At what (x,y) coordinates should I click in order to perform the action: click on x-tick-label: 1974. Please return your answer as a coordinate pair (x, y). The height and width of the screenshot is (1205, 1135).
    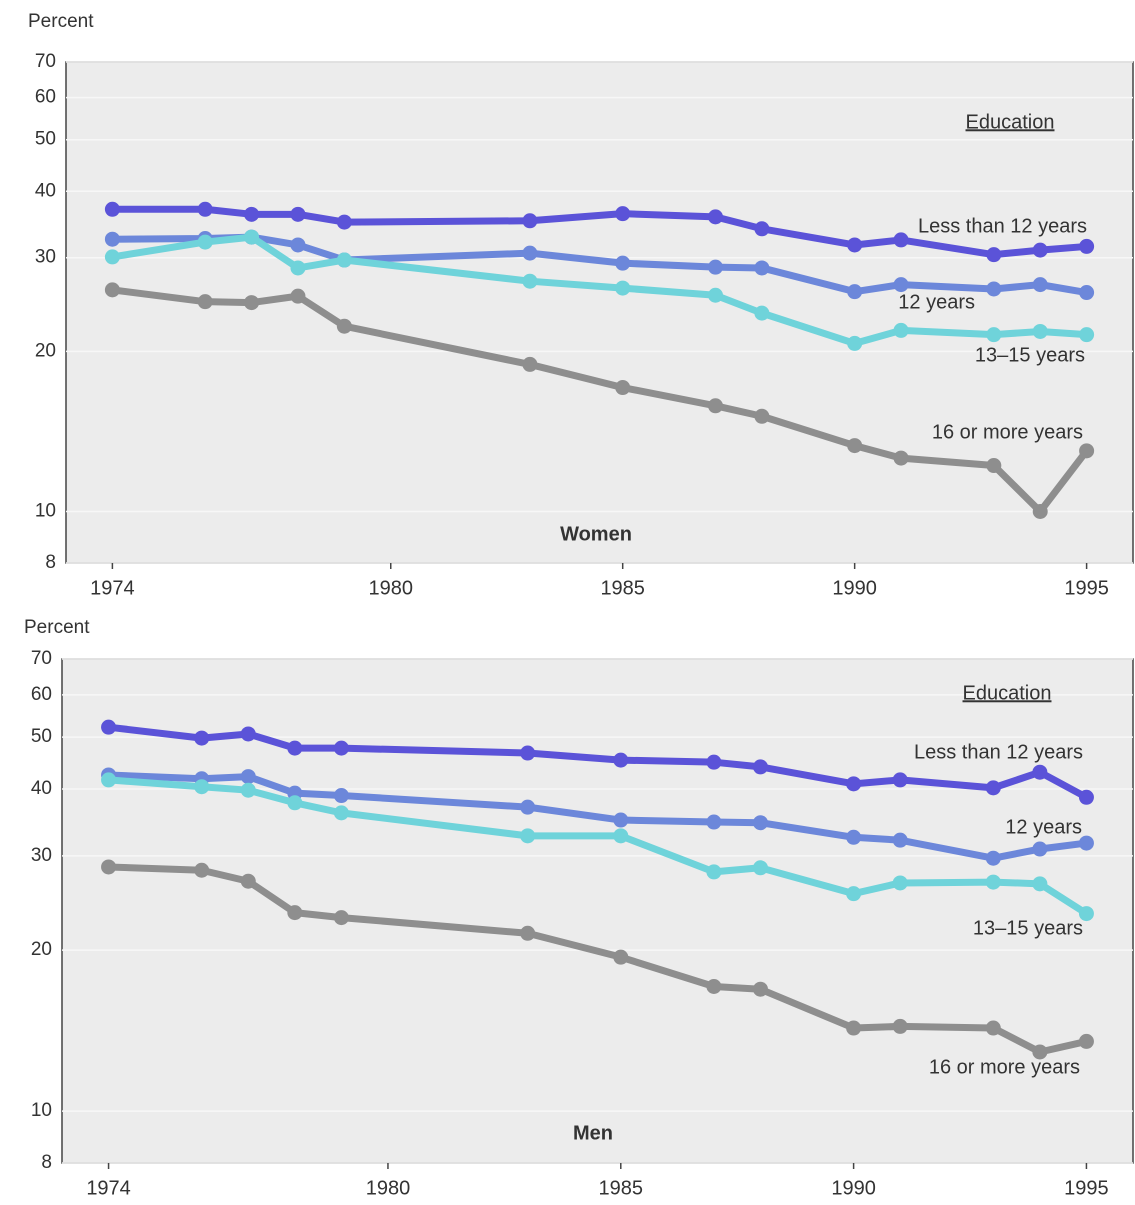
    Looking at the image, I should click on (108, 1188).